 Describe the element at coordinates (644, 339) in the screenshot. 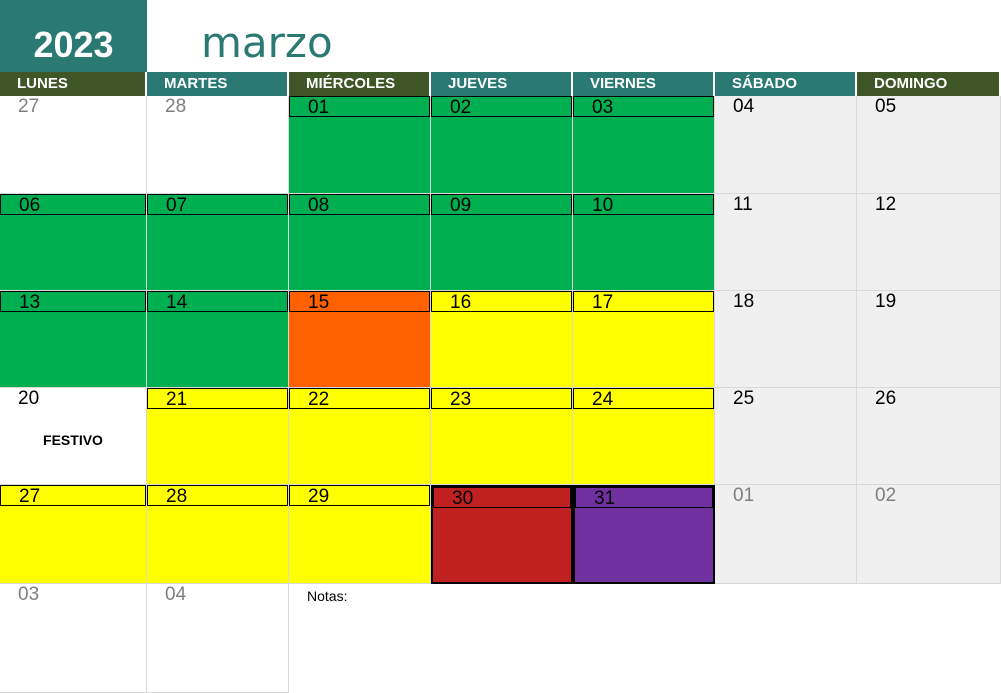

I see `day-cell: 17` at that location.